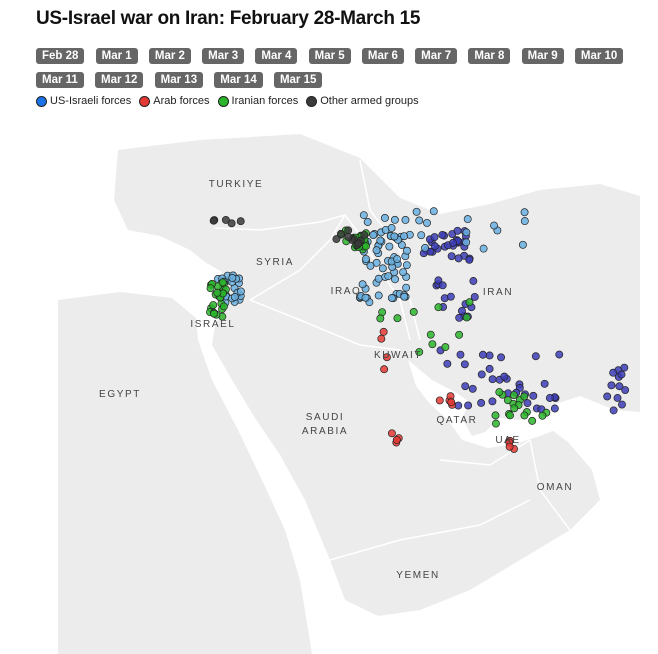  Describe the element at coordinates (41, 101) in the screenshot. I see `legend-swatch` at that location.